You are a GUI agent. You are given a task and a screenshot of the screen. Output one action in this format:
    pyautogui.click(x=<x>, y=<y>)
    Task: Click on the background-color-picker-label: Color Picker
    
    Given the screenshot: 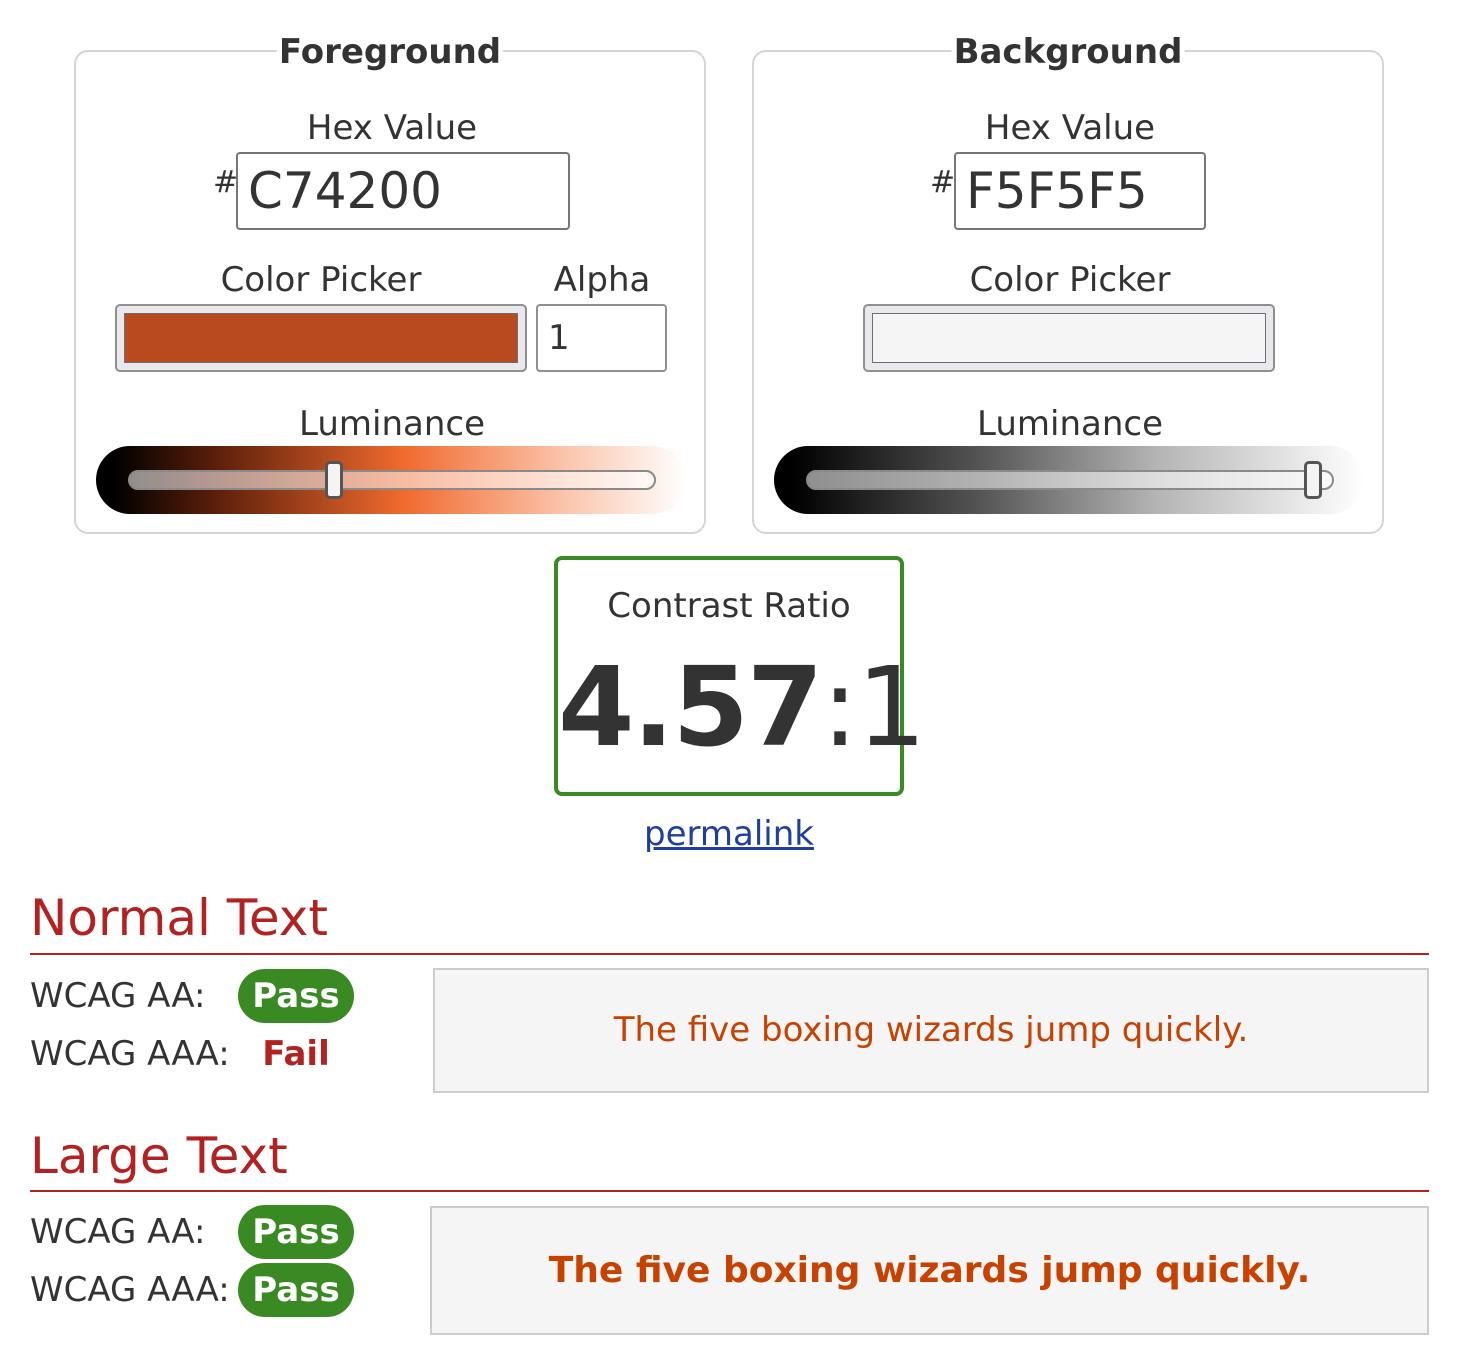 What is the action you would take?
    pyautogui.click(x=1070, y=280)
    